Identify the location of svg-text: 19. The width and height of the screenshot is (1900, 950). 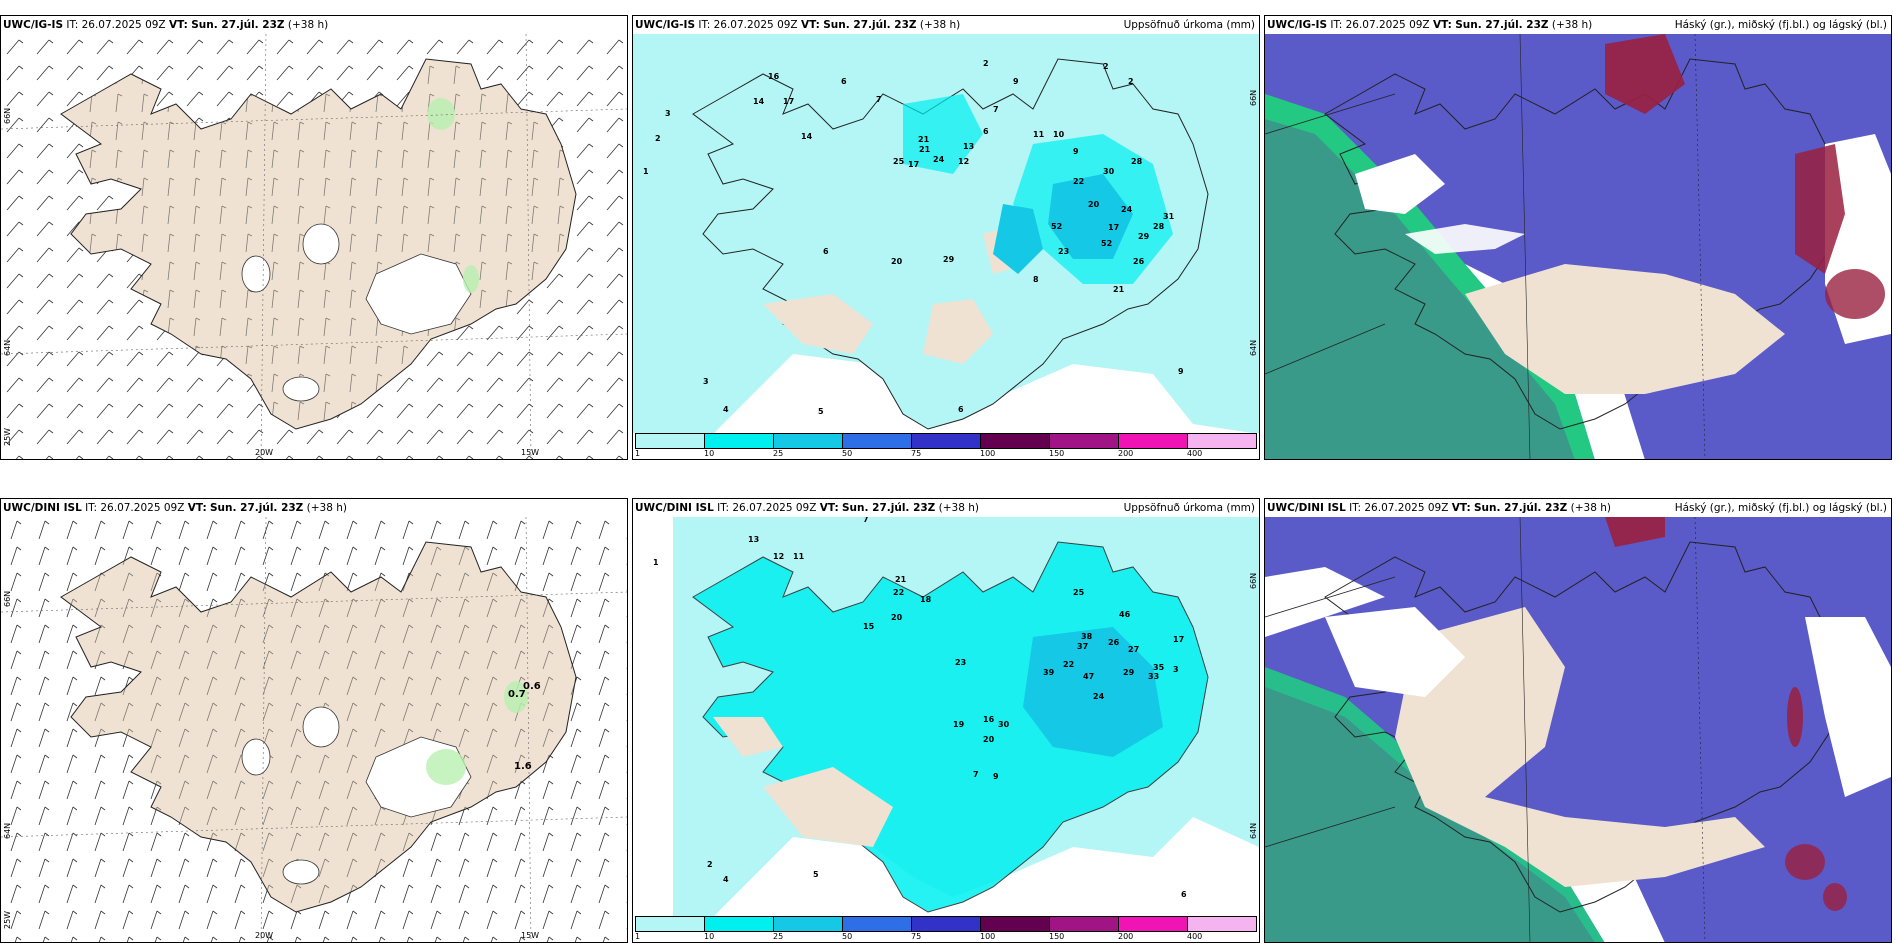
(959, 724).